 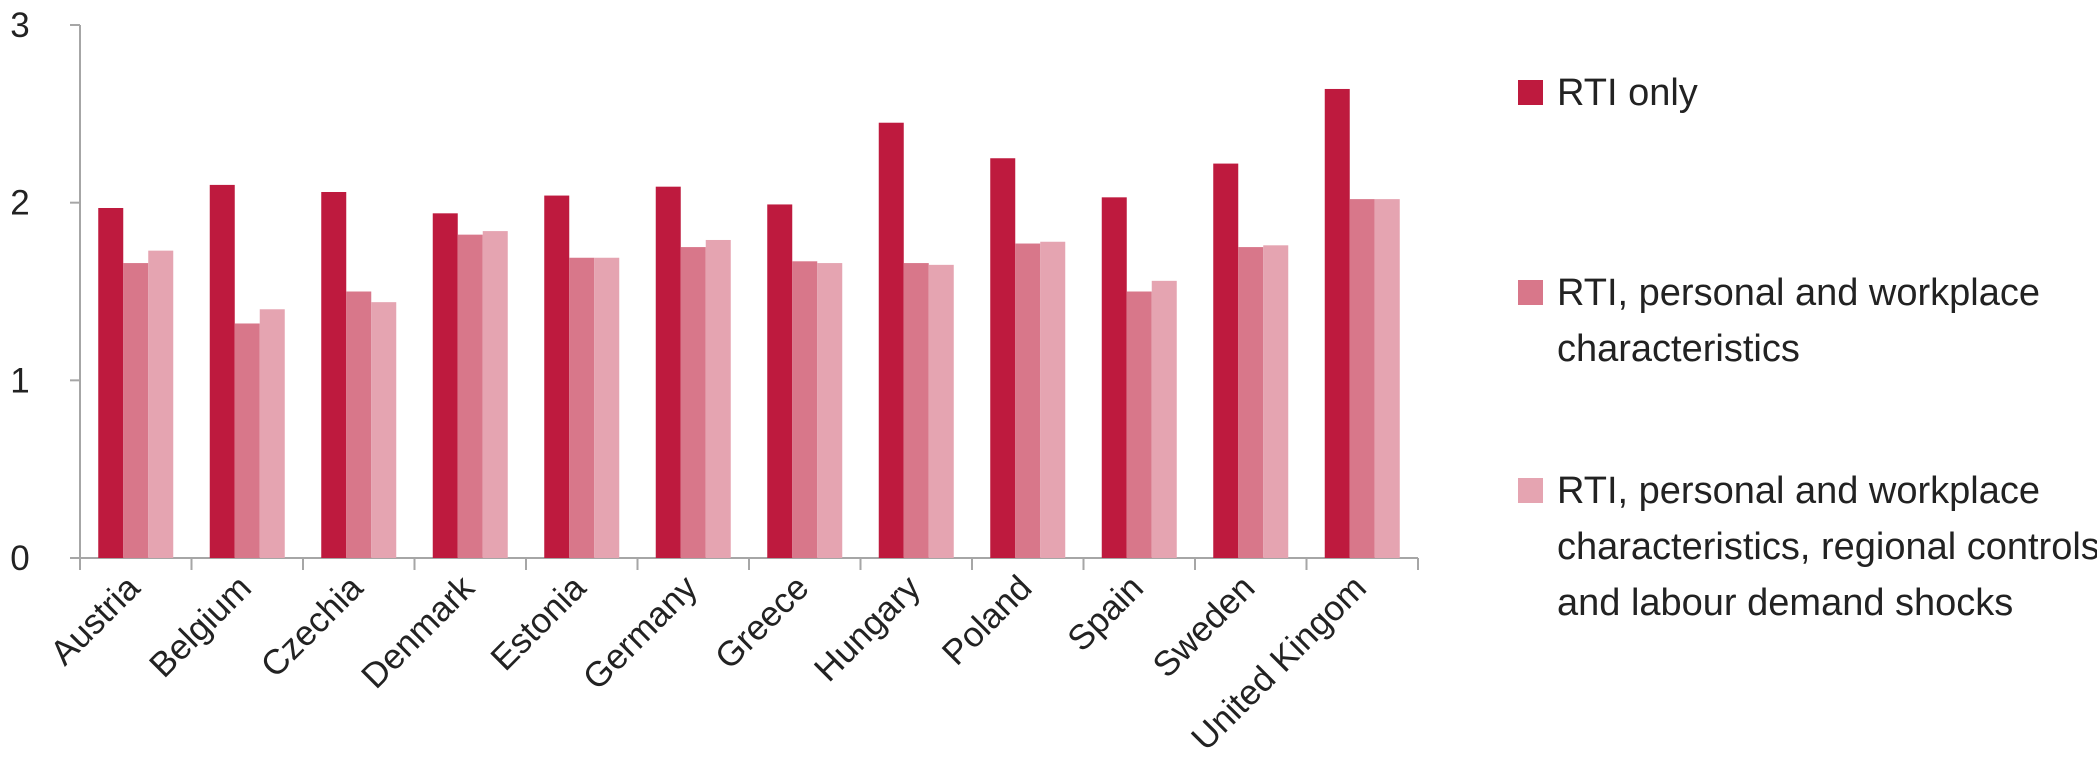 I want to click on x-category-label: Denmark, so click(x=418, y=632).